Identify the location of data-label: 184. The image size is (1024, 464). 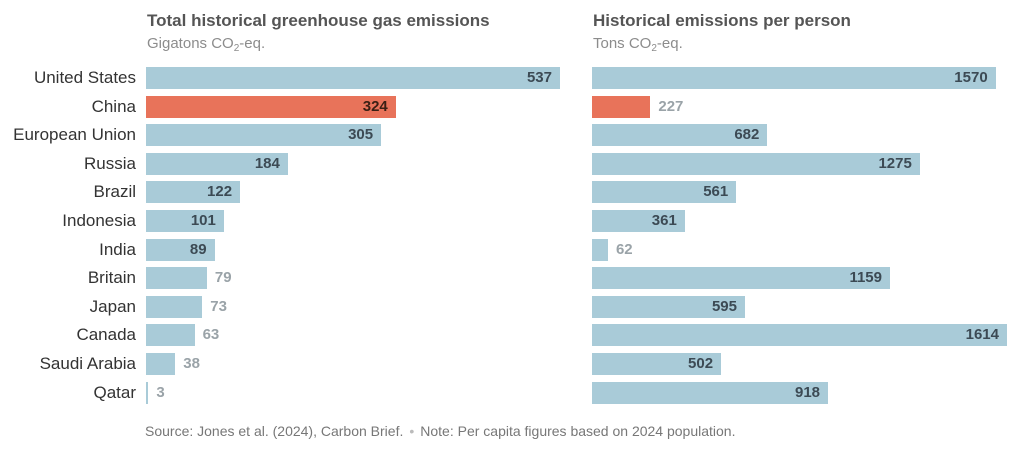
(267, 163).